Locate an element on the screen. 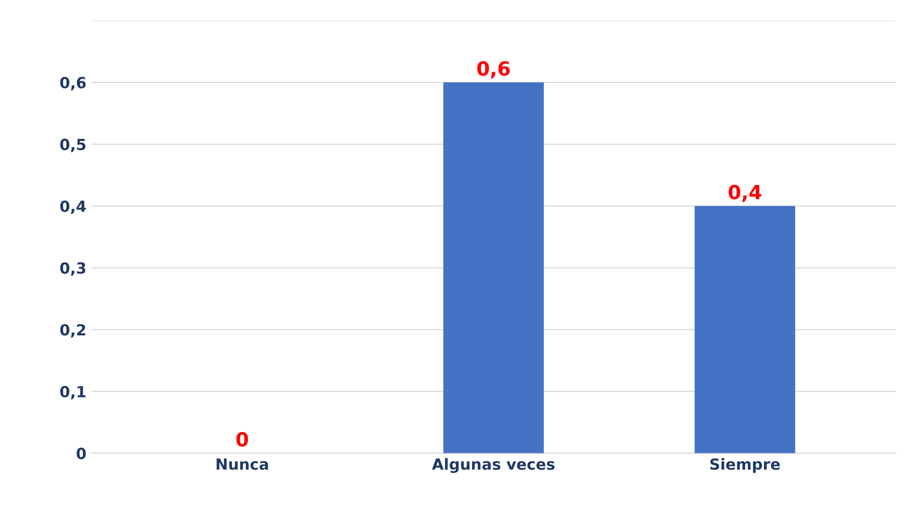 This screenshot has width=914, height=515. x-tick-label: Siempre is located at coordinates (745, 465).